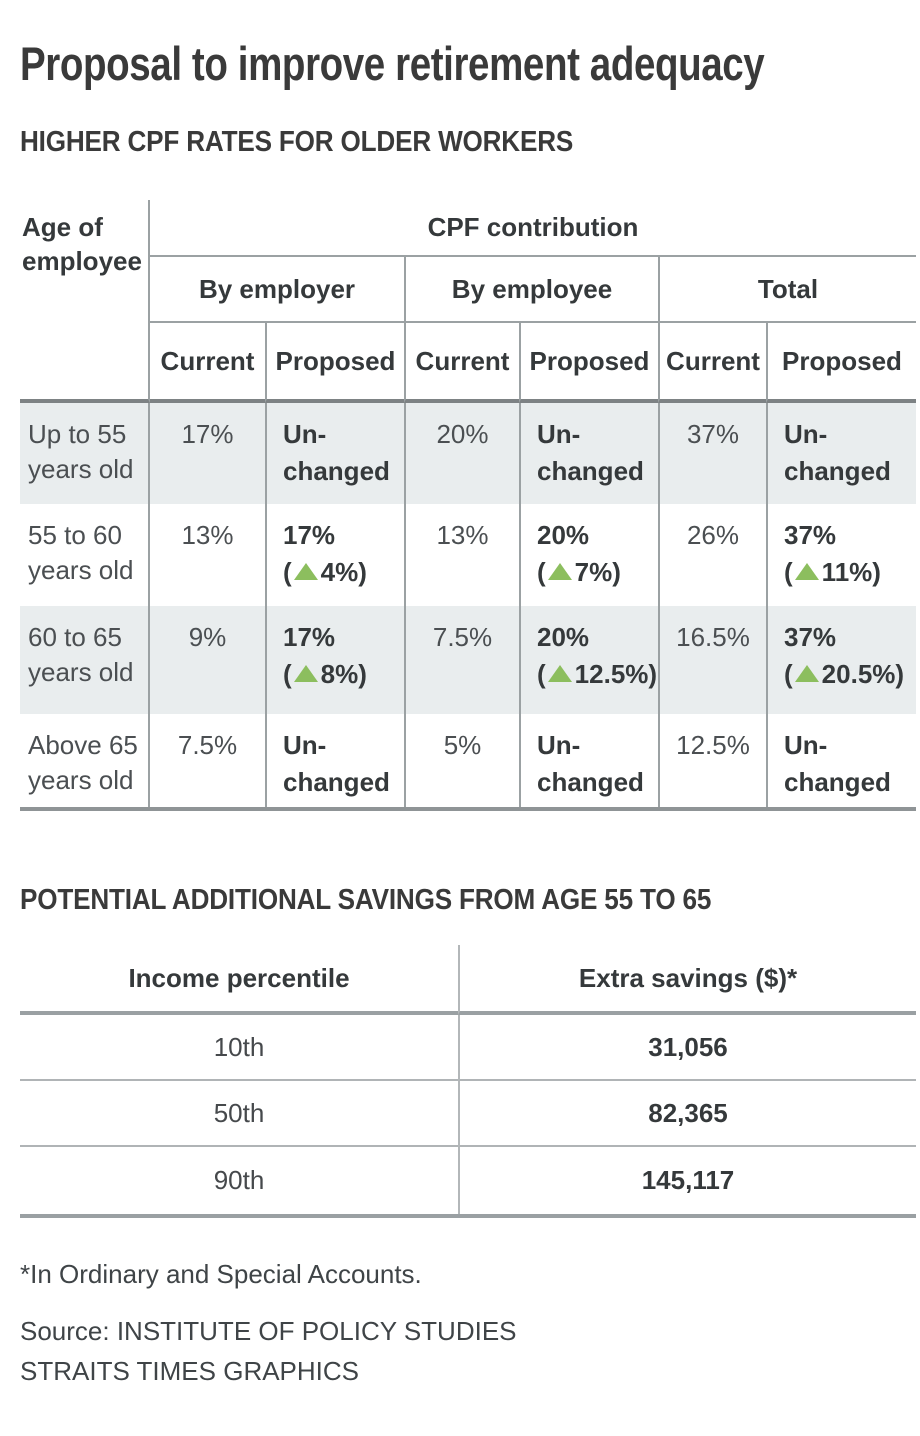  I want to click on employee-current-cell: 13%, so click(461, 555).